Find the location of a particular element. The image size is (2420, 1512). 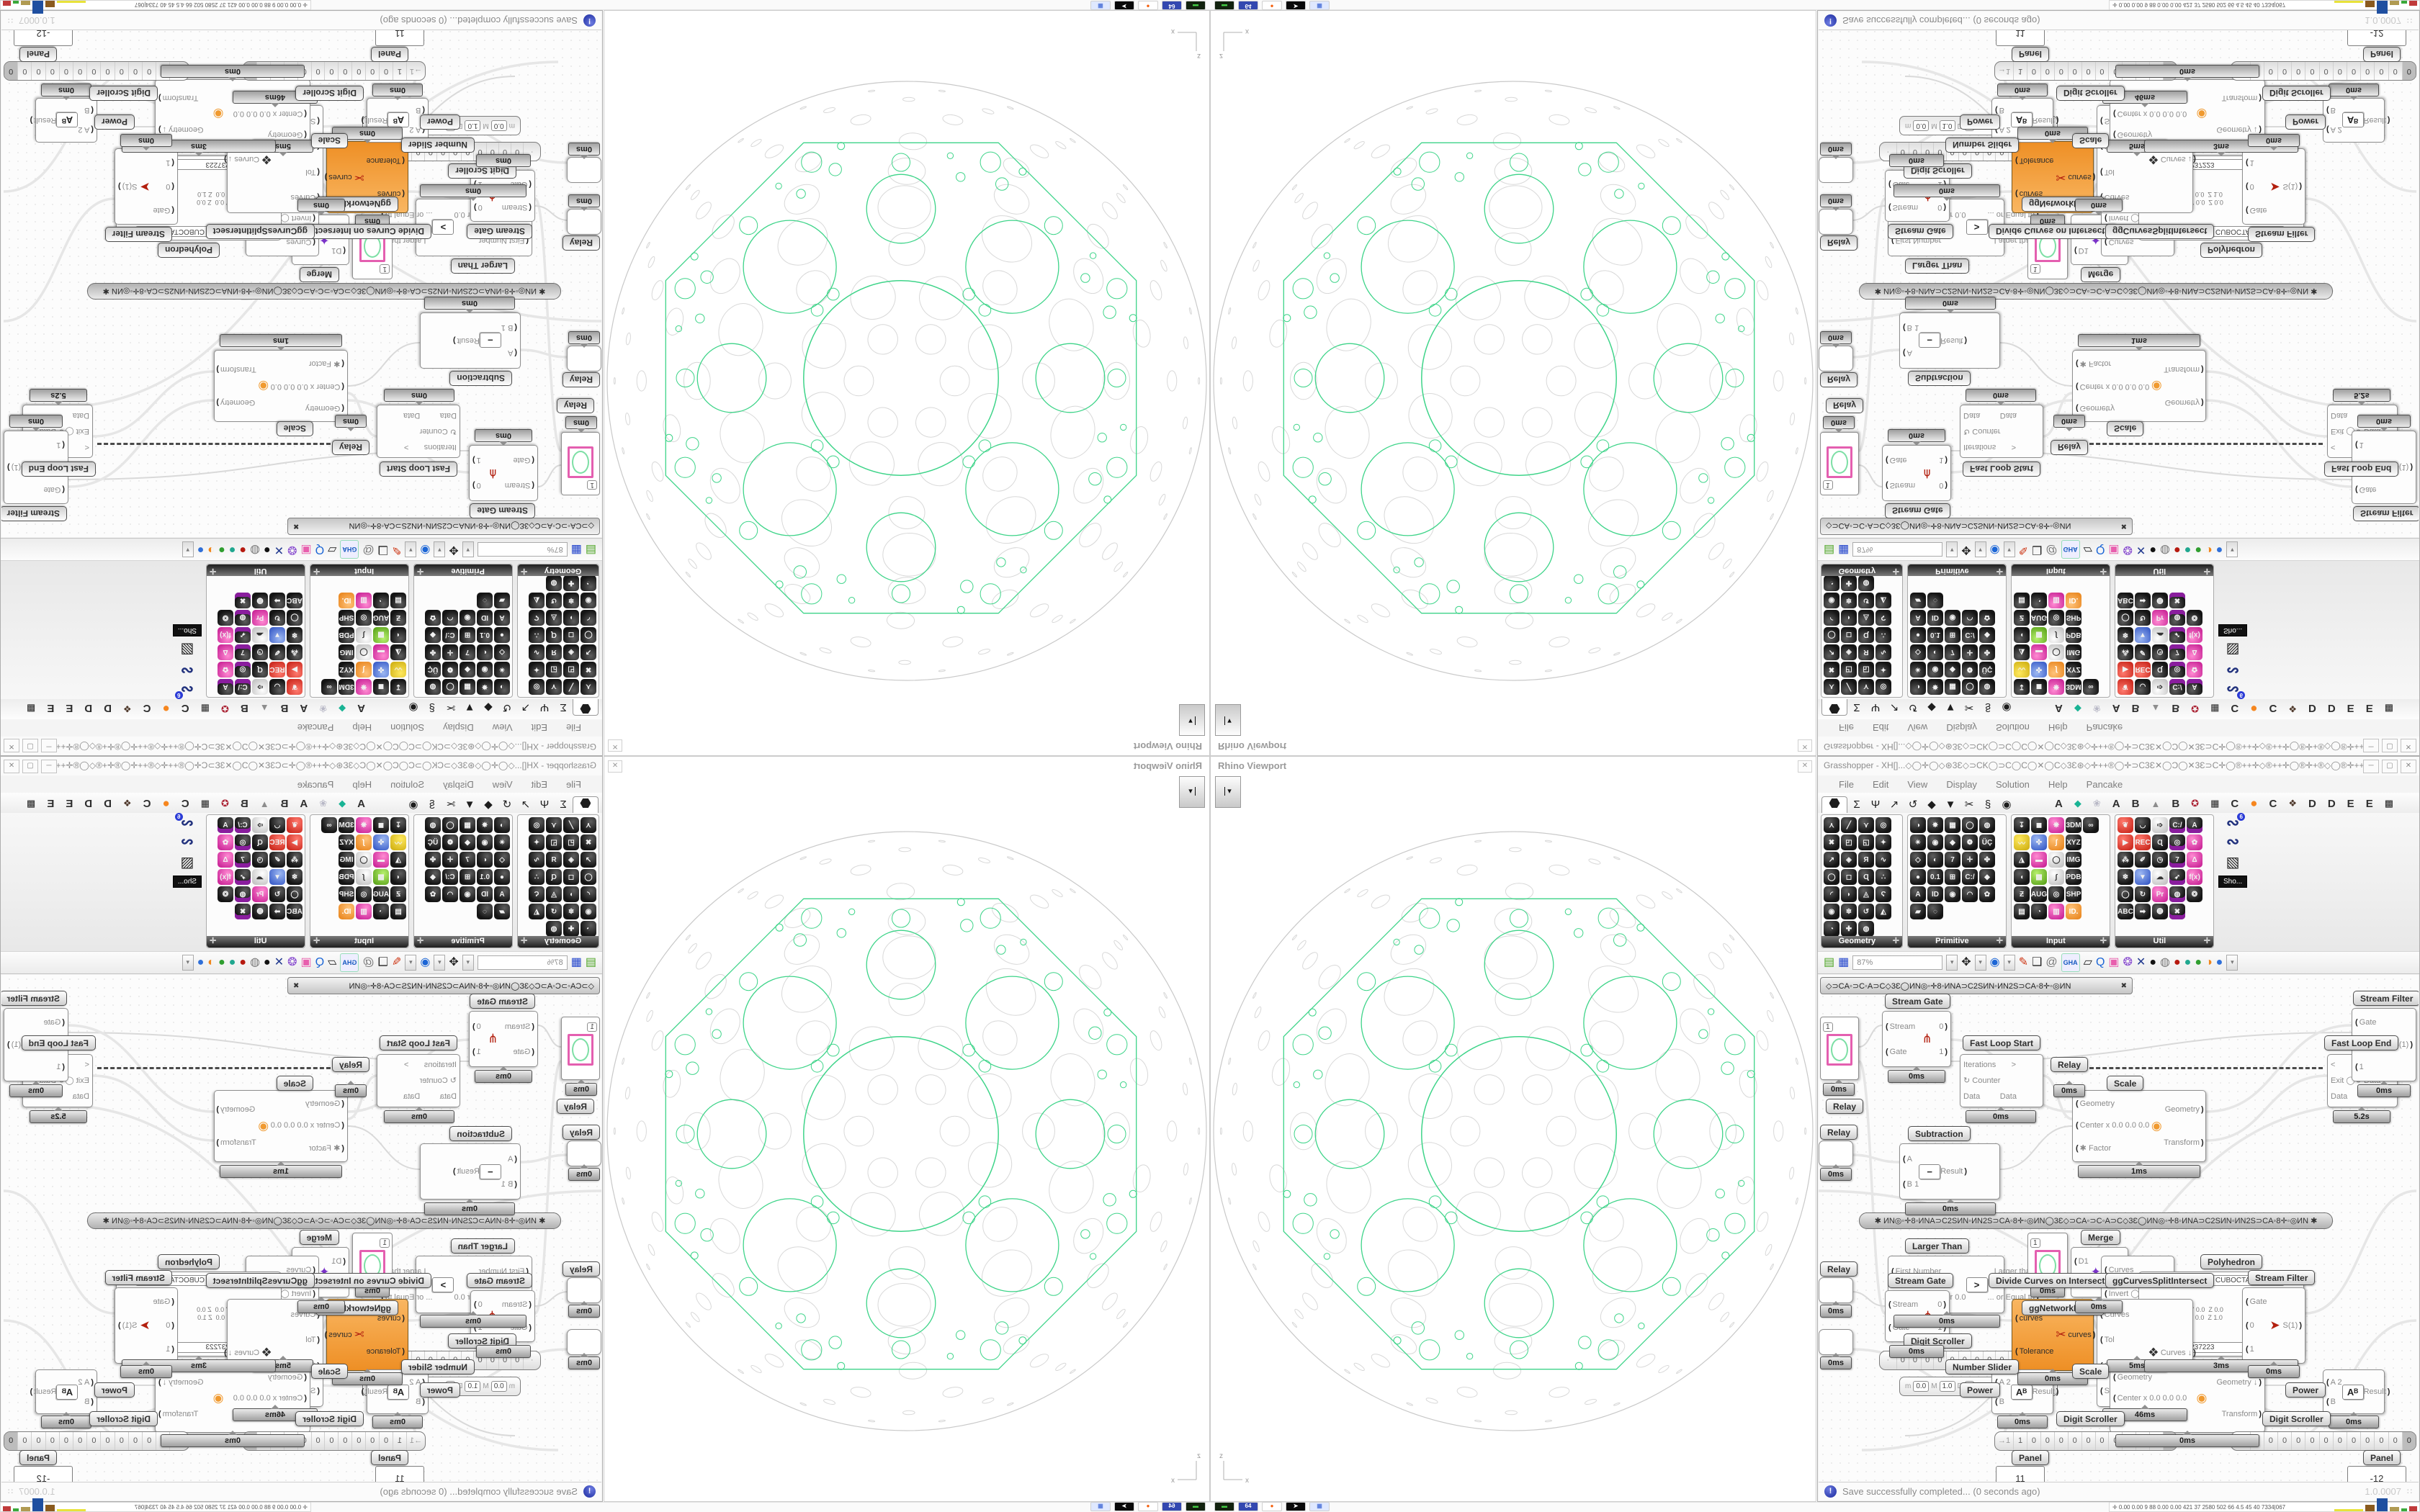

port-factor: ✱ Factor is located at coordinates (307, 364).